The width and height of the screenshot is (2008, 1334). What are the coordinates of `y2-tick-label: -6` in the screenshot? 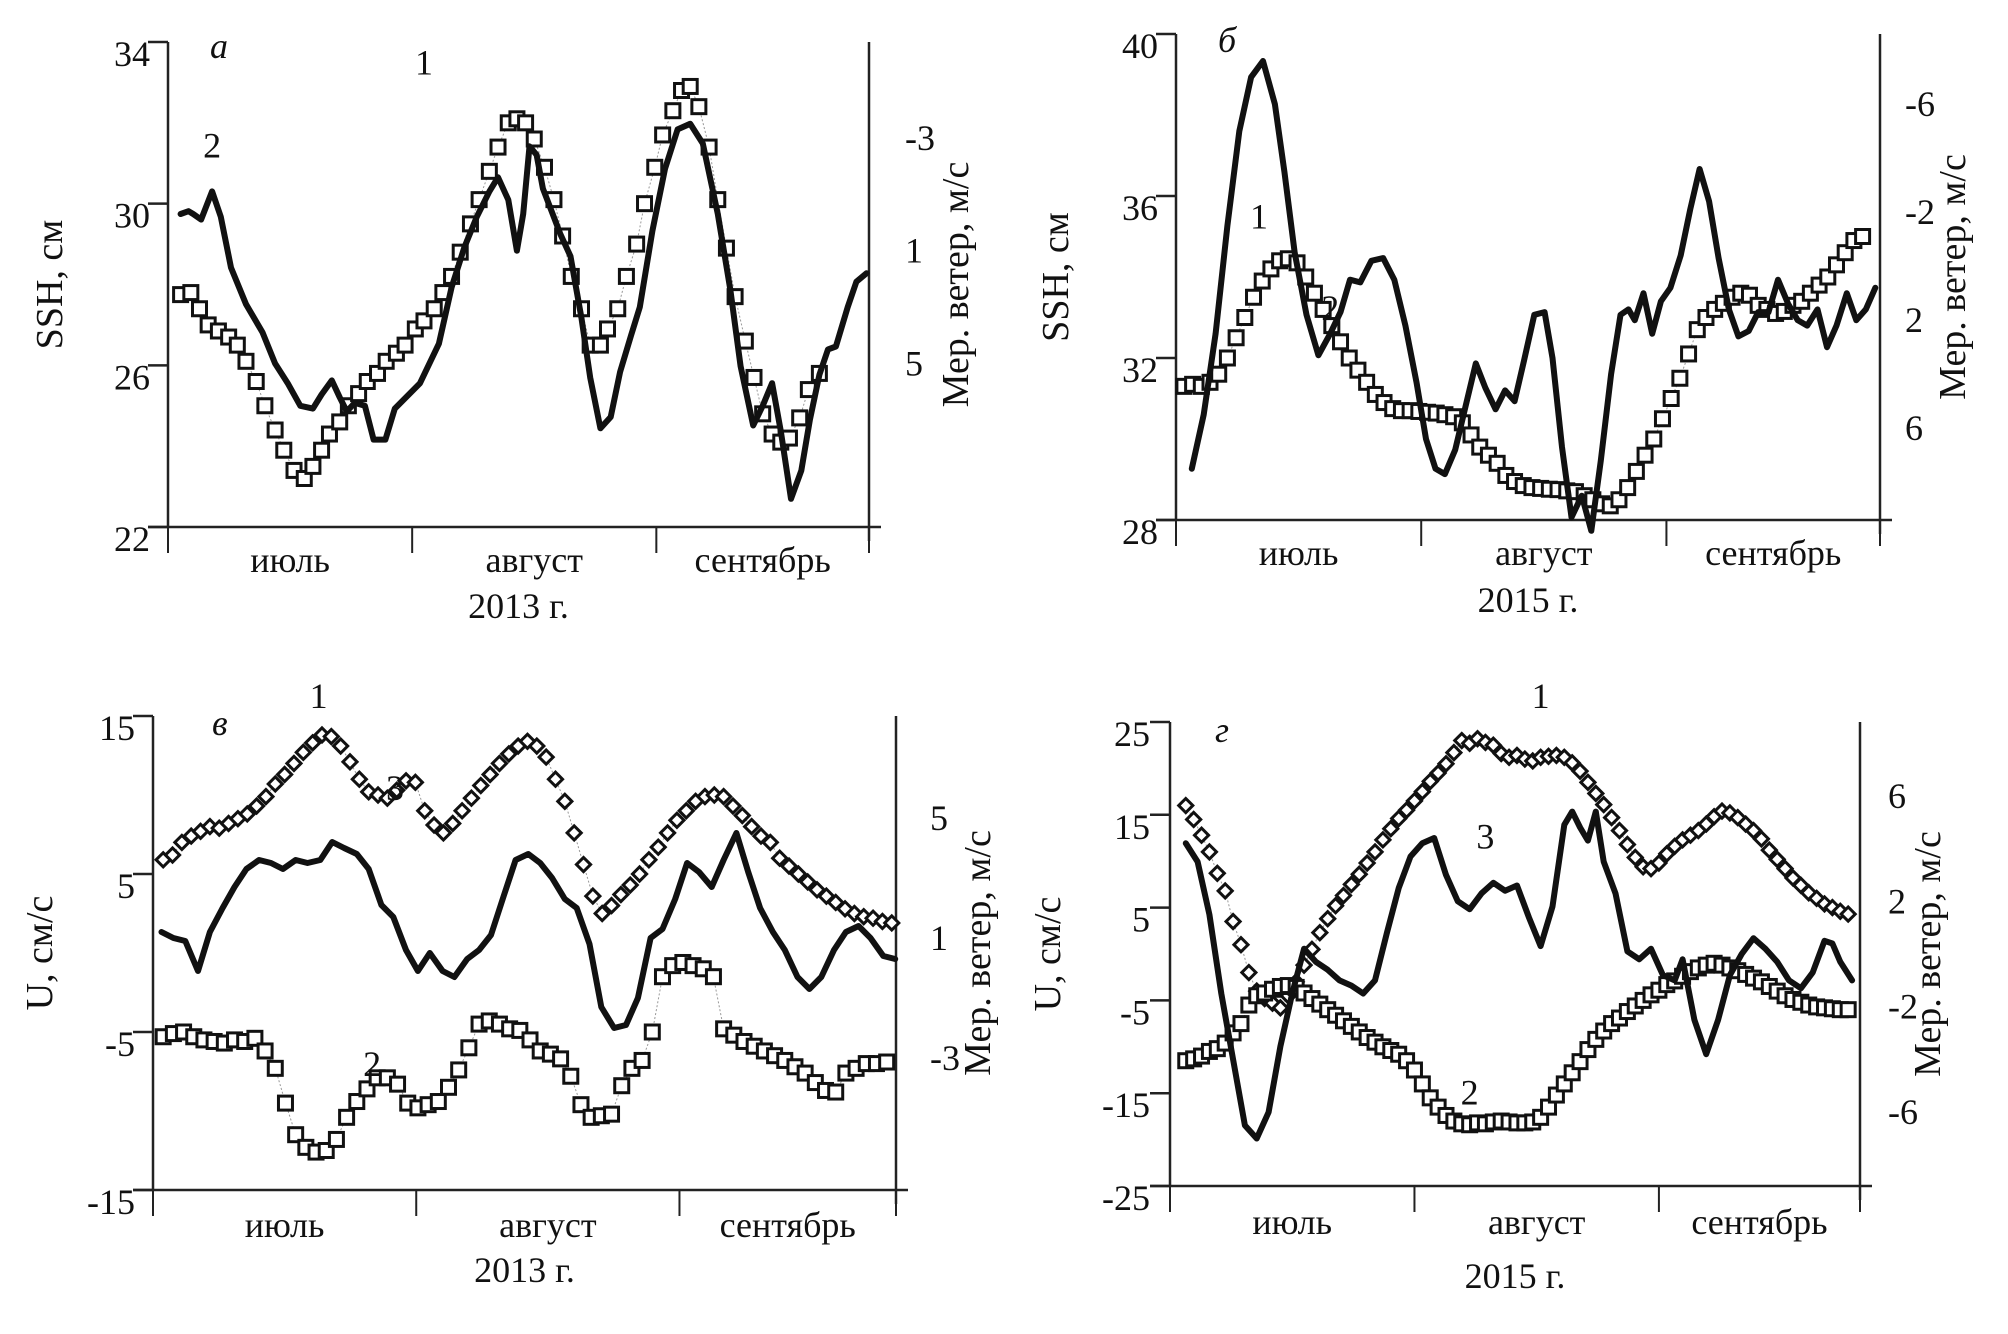 It's located at (1920, 104).